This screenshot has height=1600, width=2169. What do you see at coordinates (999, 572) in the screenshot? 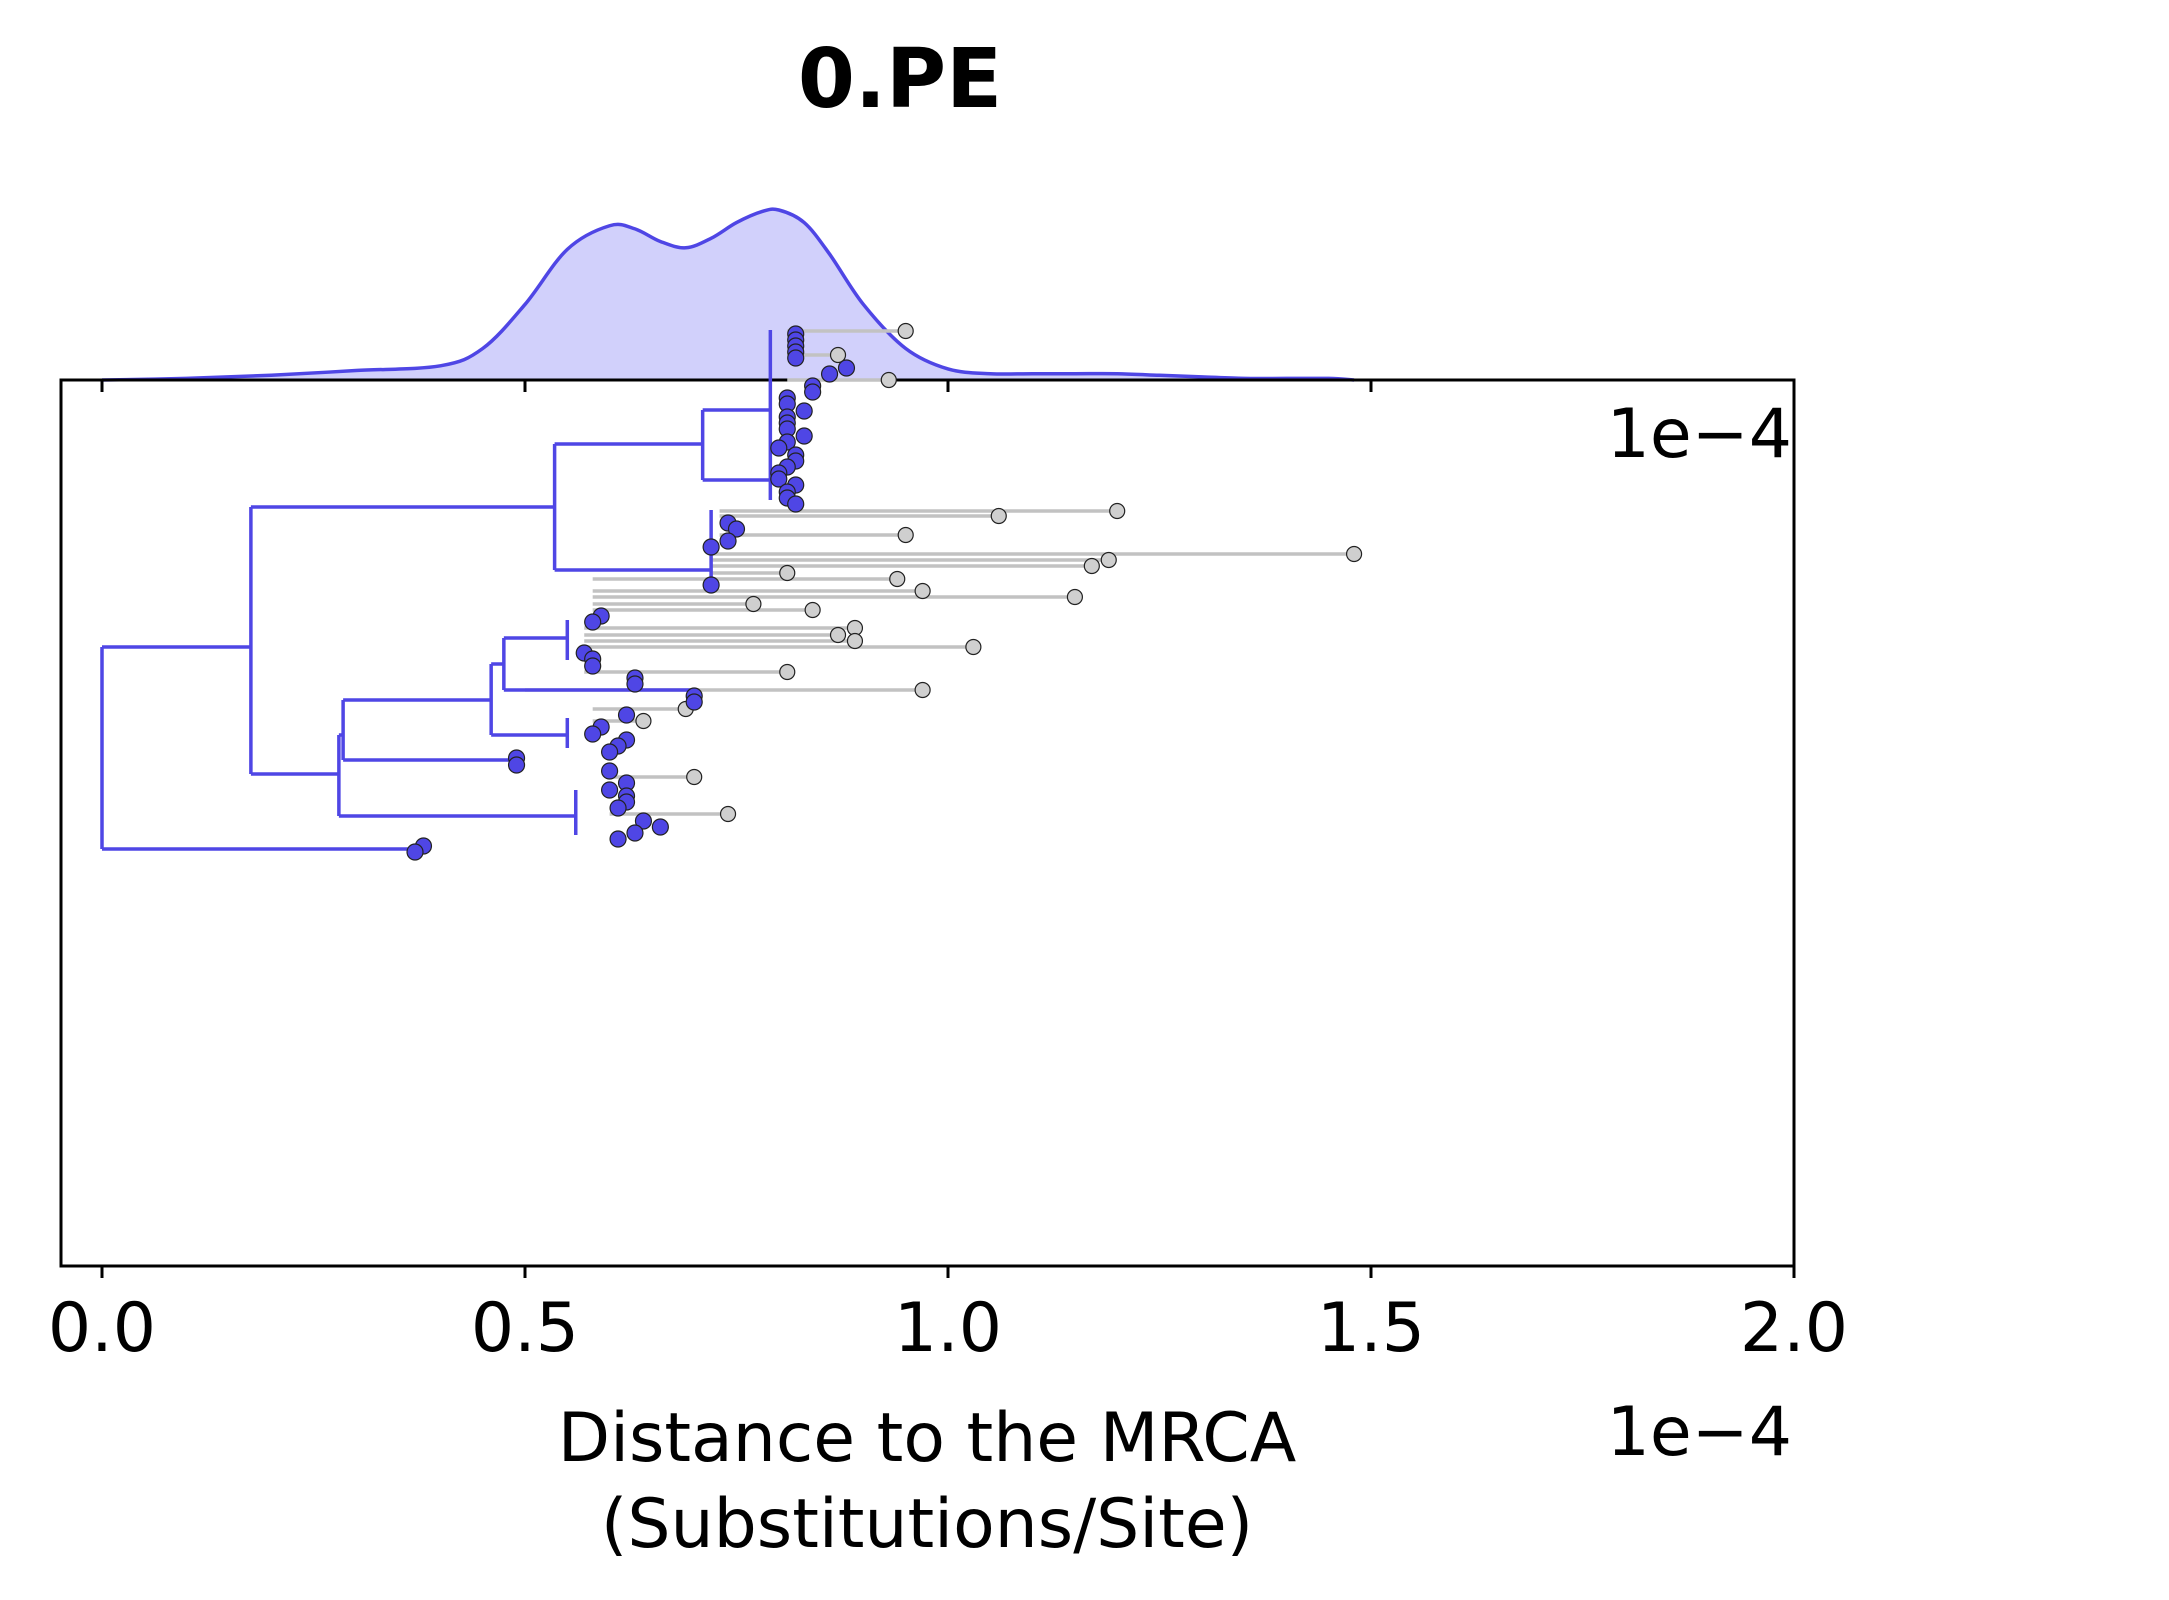
I see `other-tips` at bounding box center [999, 572].